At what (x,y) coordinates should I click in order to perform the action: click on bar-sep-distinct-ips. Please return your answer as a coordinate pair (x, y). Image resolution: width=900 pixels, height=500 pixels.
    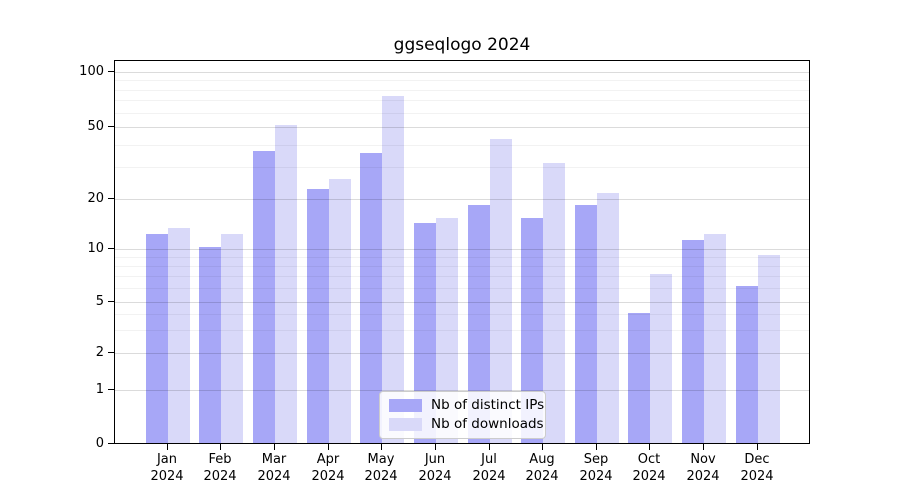
    Looking at the image, I should click on (585, 323).